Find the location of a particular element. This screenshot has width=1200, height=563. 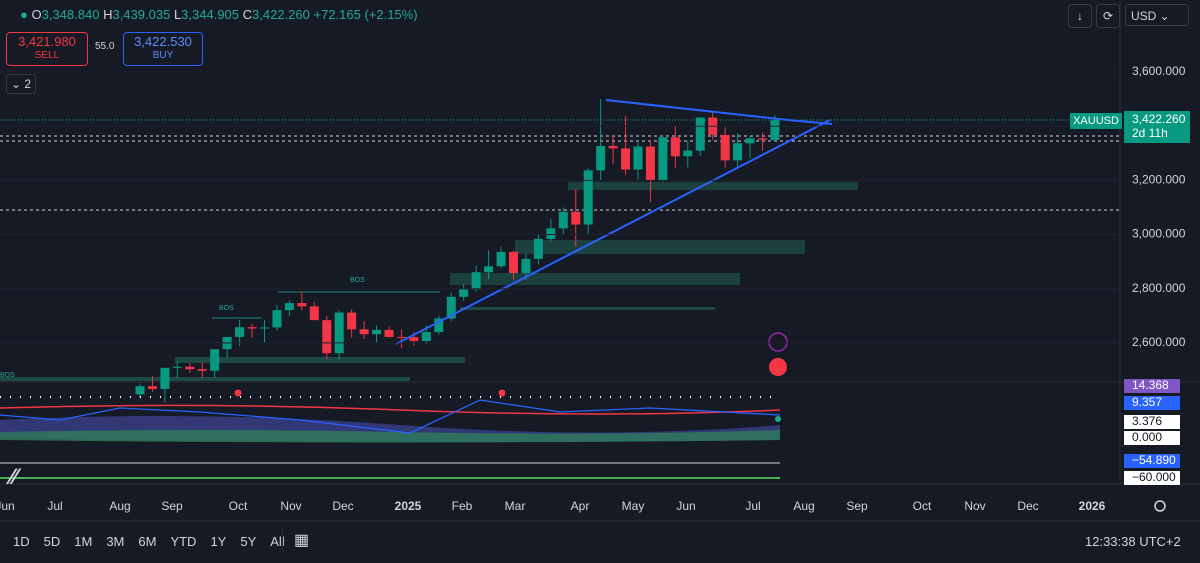

value: 3,439.035 is located at coordinates (141, 14).